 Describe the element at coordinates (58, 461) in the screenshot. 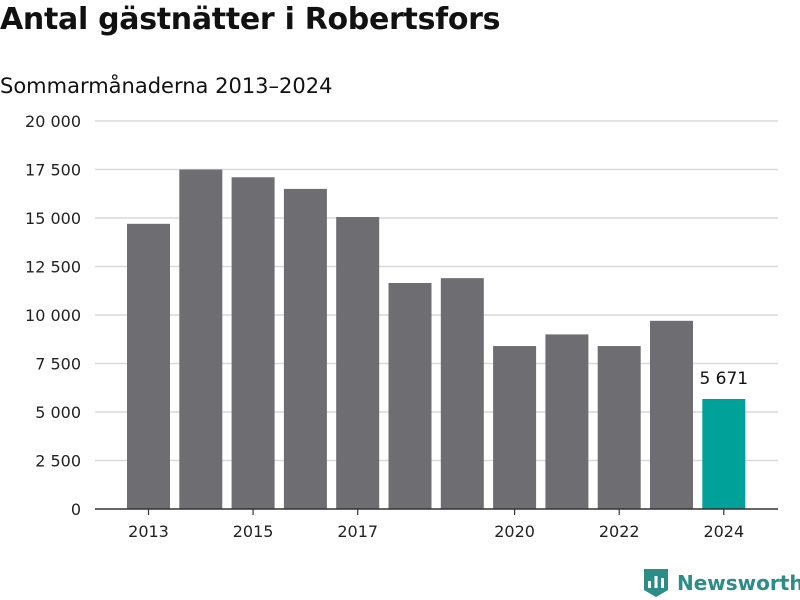

I see `y-tick-label: 2 500` at that location.